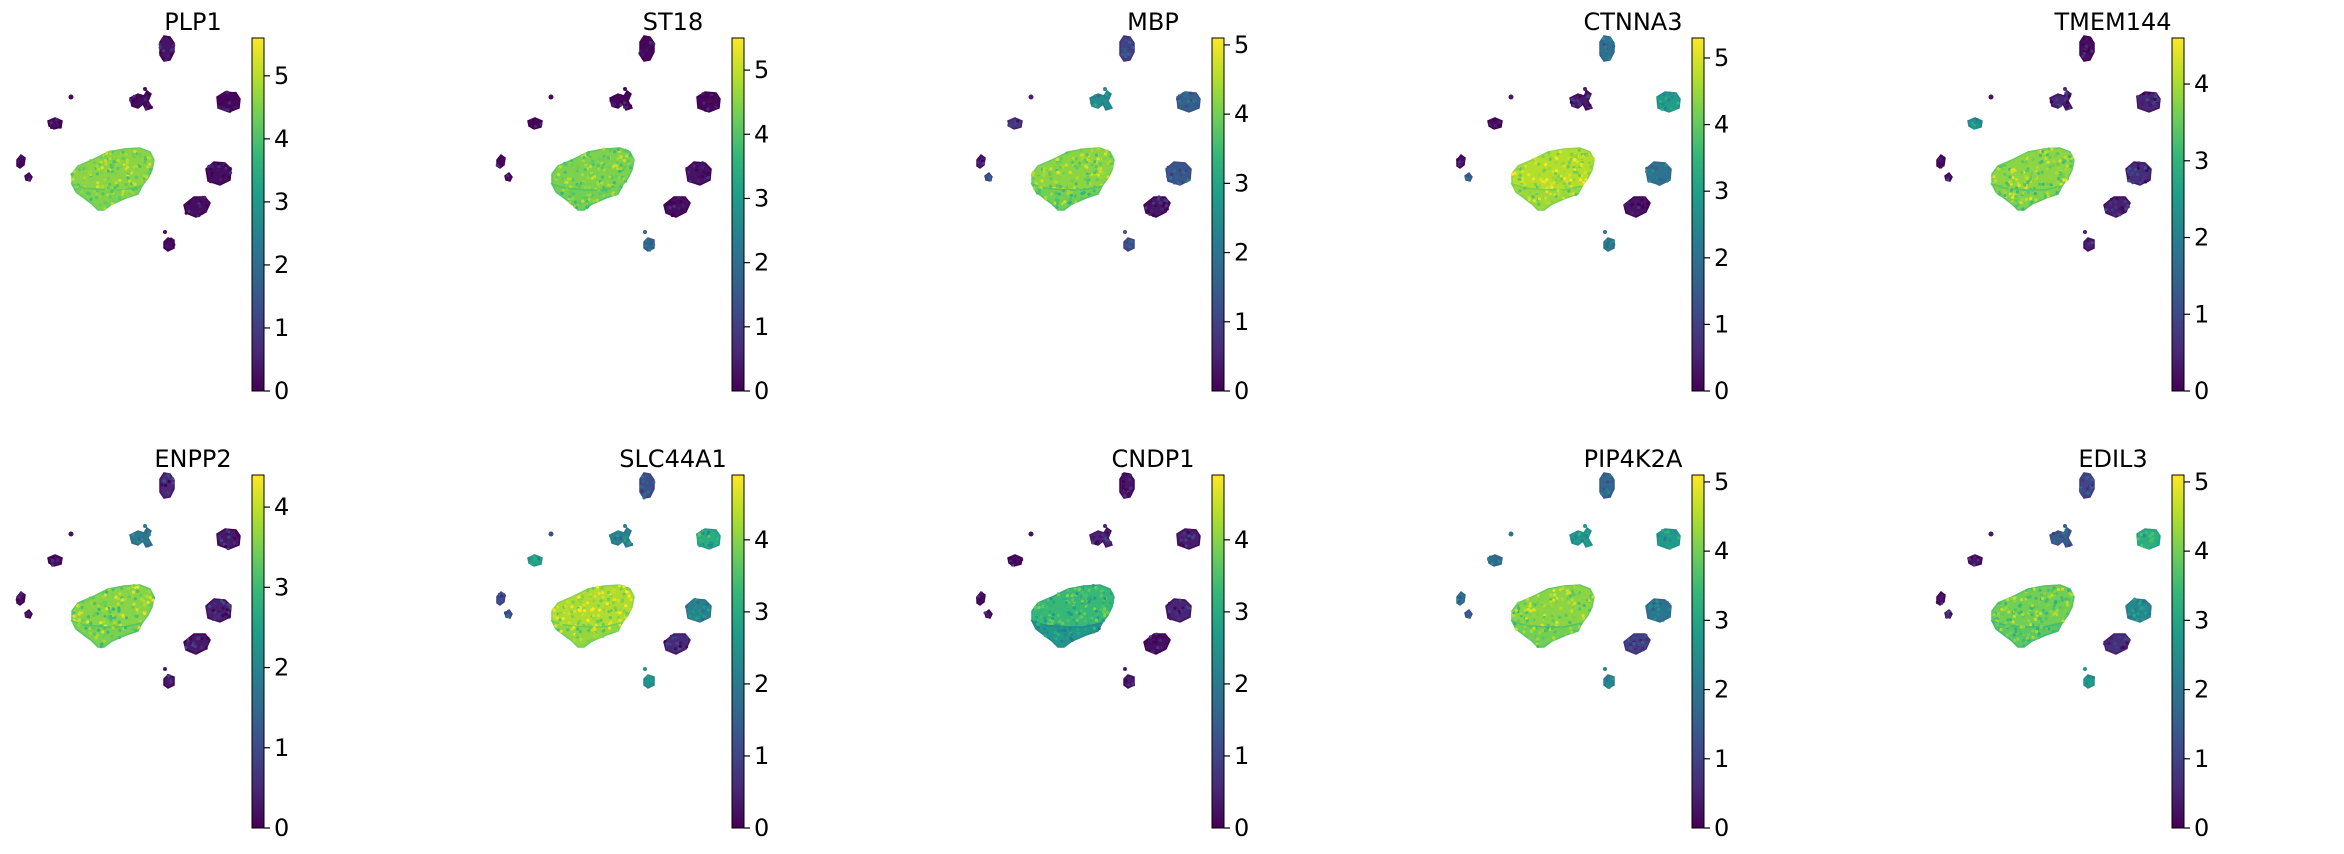  I want to click on cluster-left-small, so click(535, 123).